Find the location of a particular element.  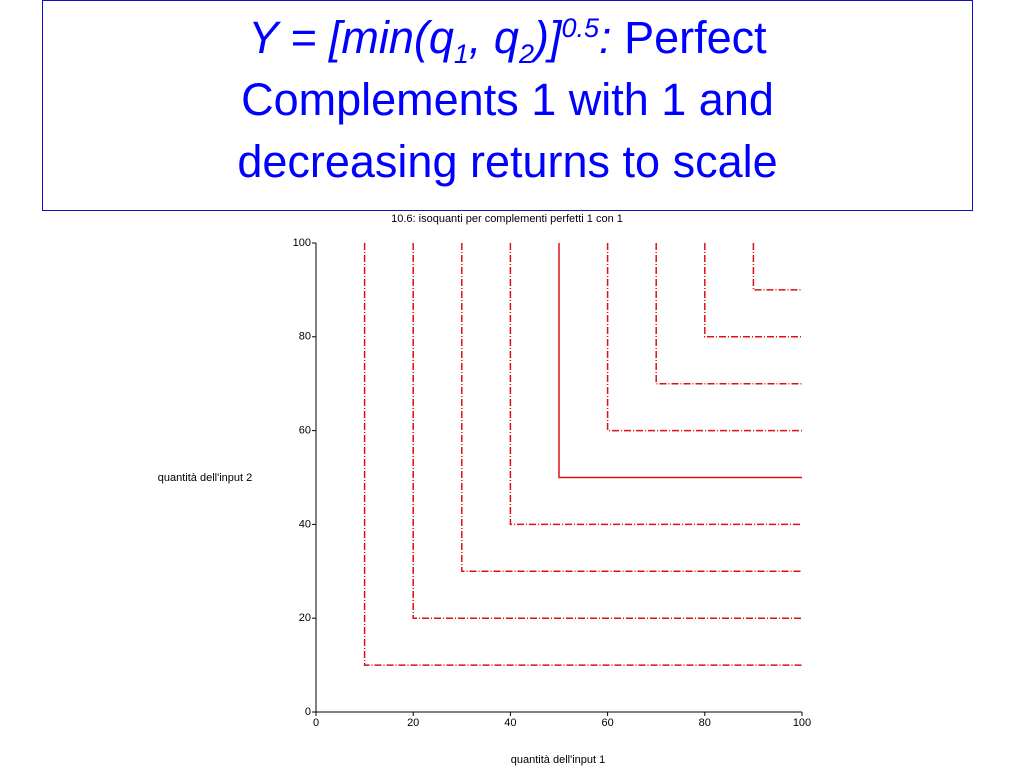

title-part: 1 is located at coordinates (461, 54).